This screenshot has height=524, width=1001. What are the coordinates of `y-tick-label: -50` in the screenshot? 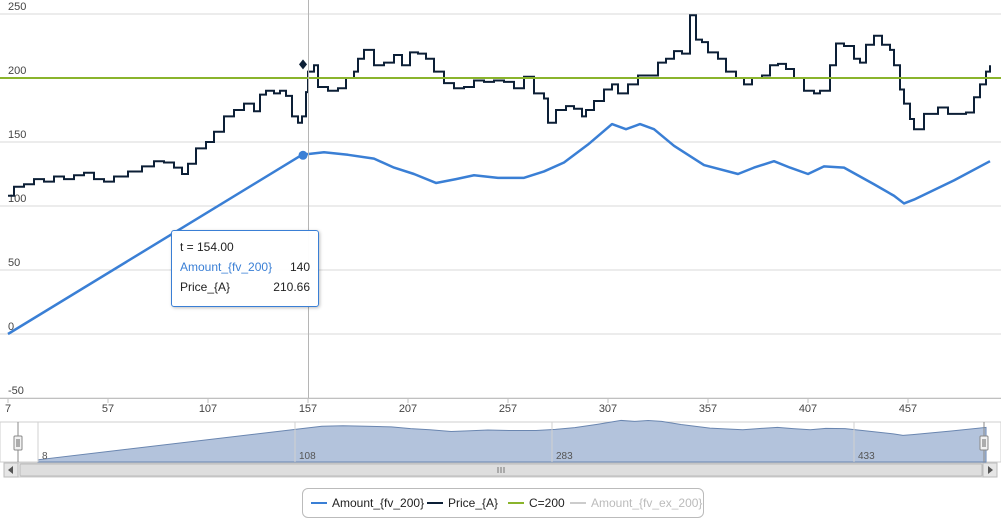 It's located at (16, 391).